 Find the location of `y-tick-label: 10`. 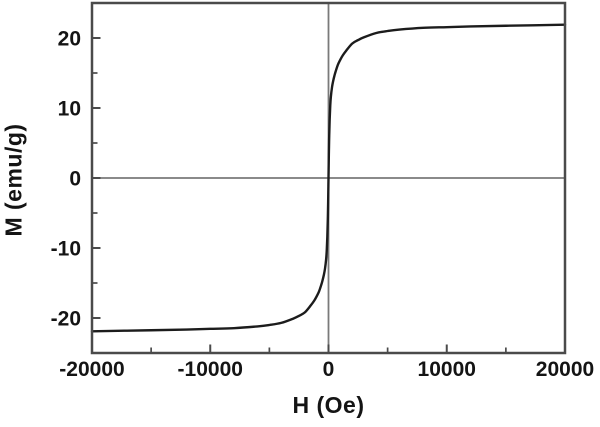

y-tick-label: 10 is located at coordinates (69, 109).